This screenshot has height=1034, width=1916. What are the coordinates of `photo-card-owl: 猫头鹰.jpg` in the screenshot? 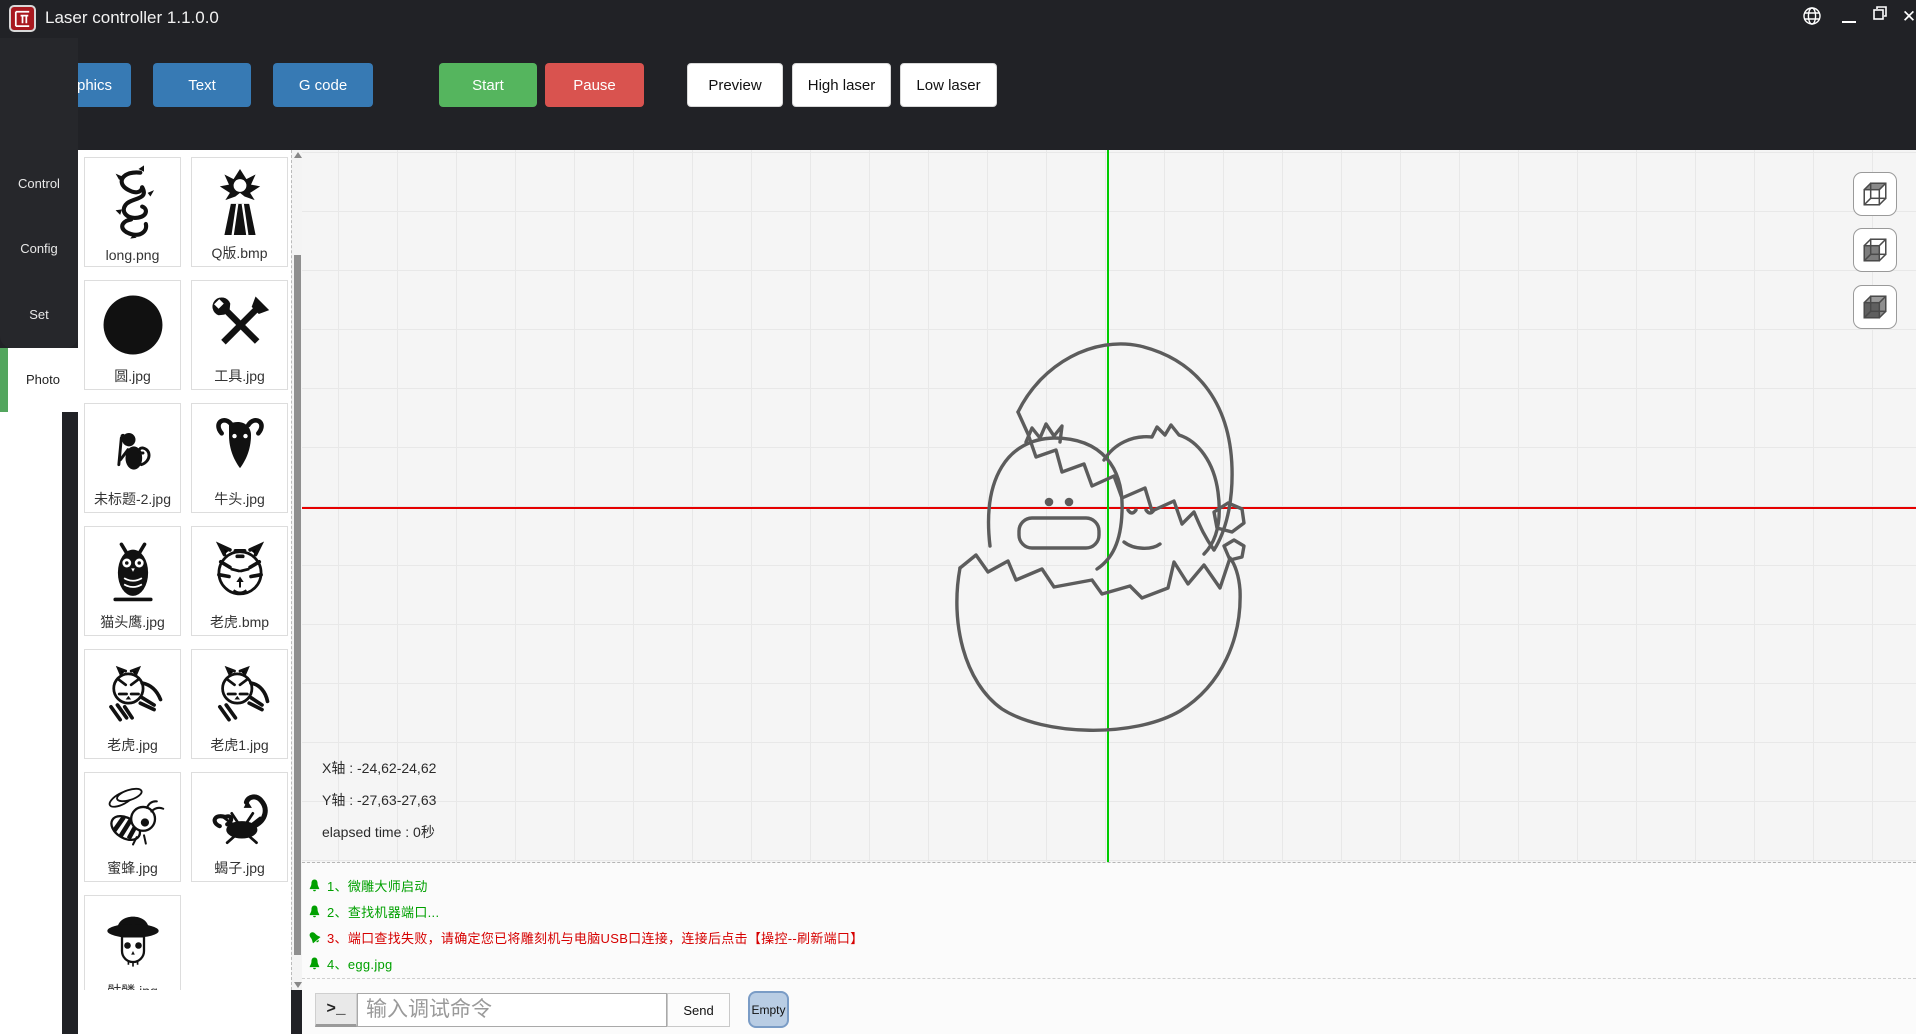 It's located at (132, 581).